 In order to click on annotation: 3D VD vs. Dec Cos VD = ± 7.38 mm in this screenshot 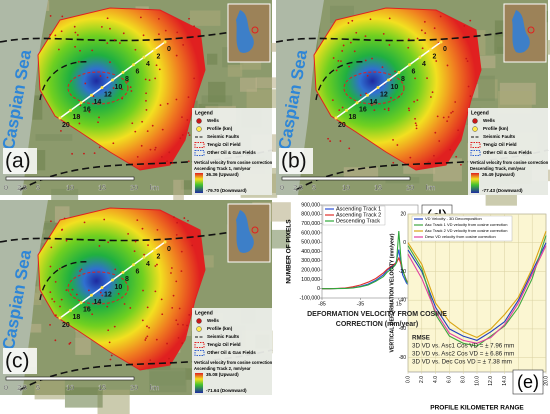, I will do `click(462, 362)`.